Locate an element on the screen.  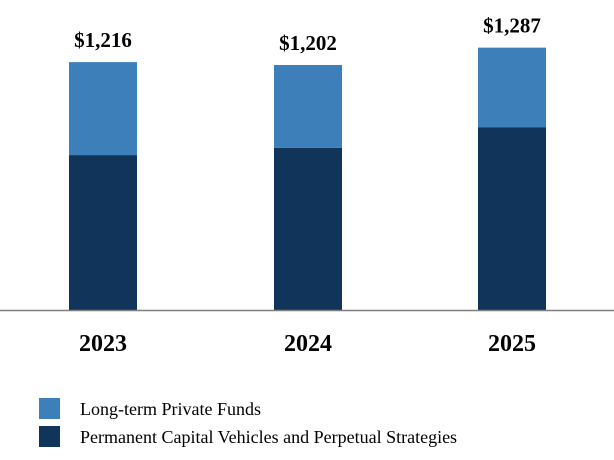
legend-label-long-term-private: Long-term Private Funds is located at coordinates (170, 409).